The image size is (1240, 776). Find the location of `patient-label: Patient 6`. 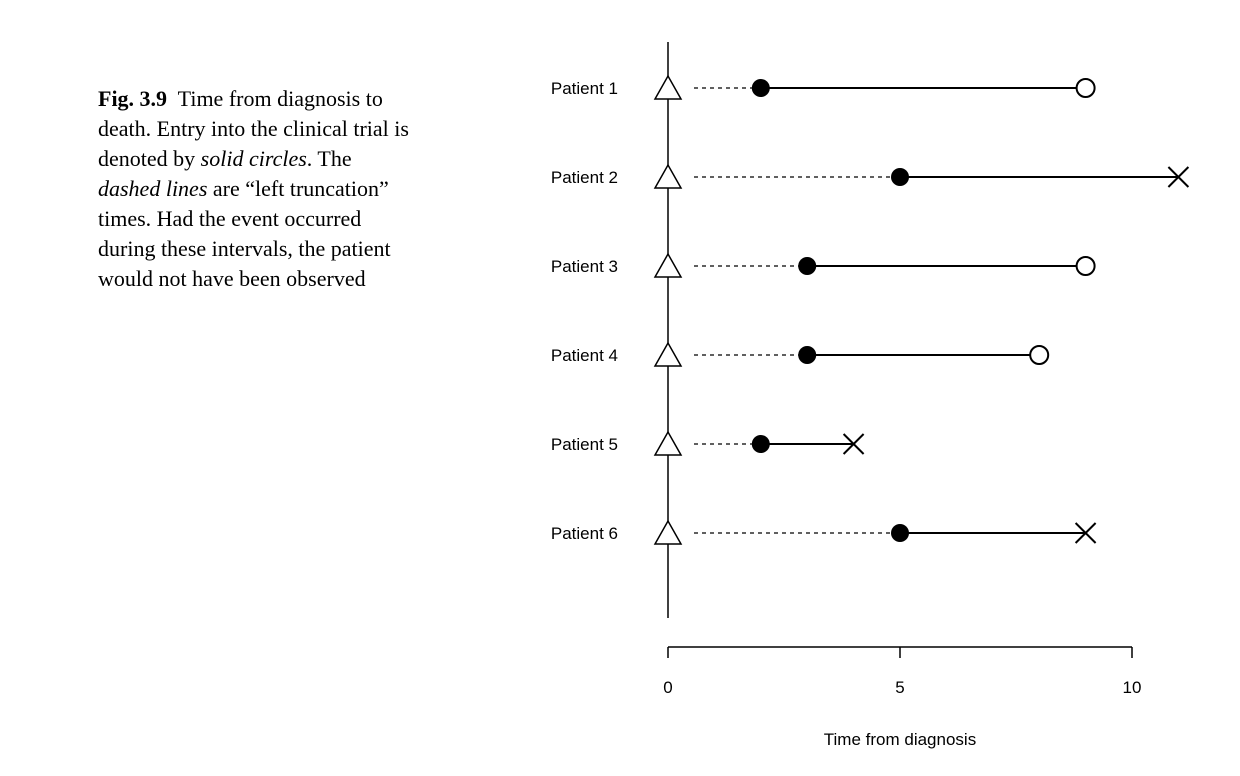

patient-label: Patient 6 is located at coordinates (584, 533).